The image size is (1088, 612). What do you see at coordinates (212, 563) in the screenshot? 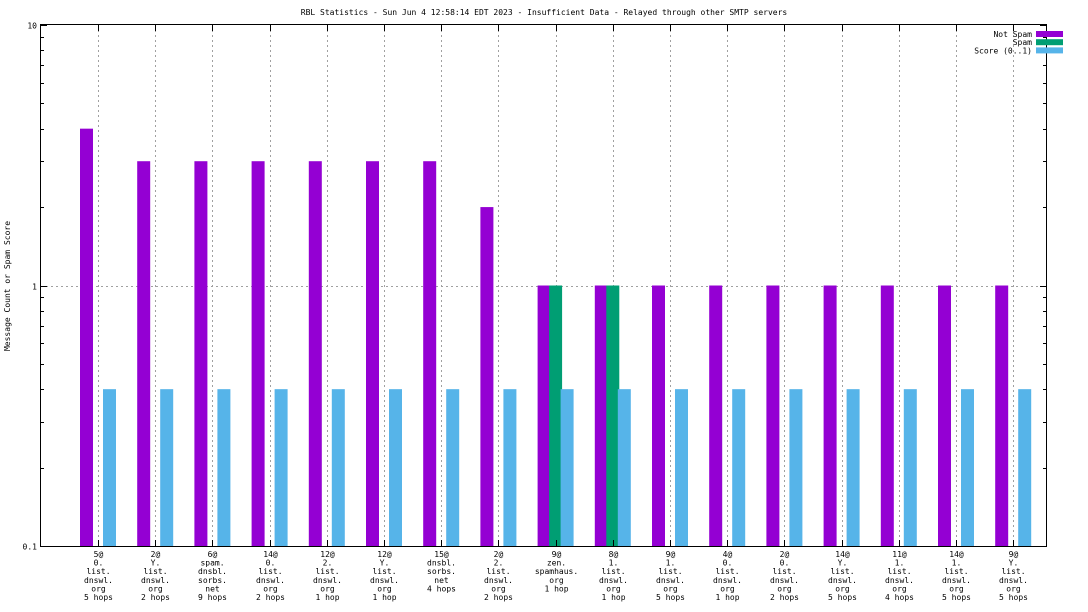
I see `x-tick-label: spam.` at bounding box center [212, 563].